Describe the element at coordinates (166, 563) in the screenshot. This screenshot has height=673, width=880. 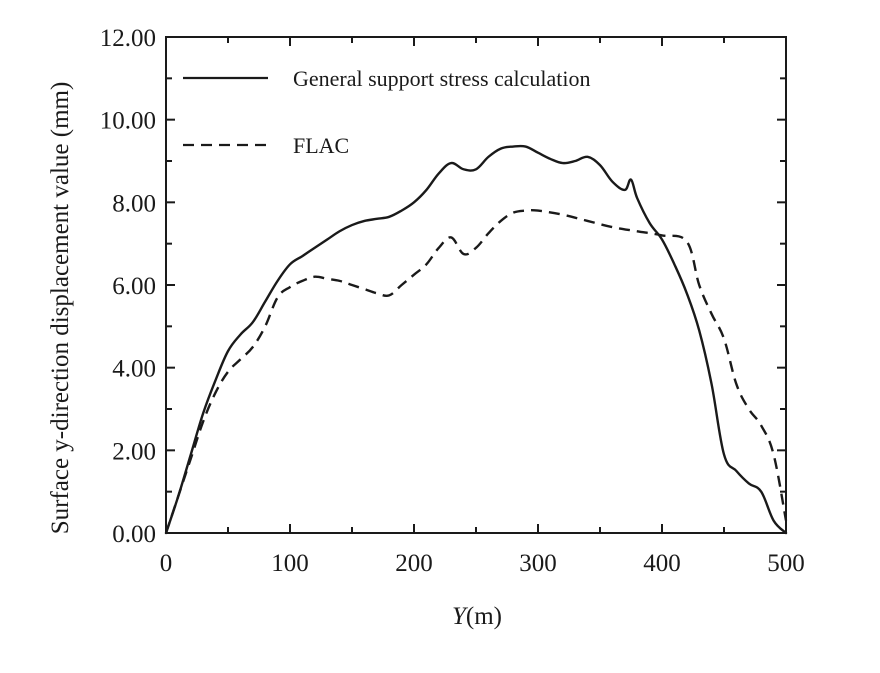
I see `x-tick-label: 0` at that location.